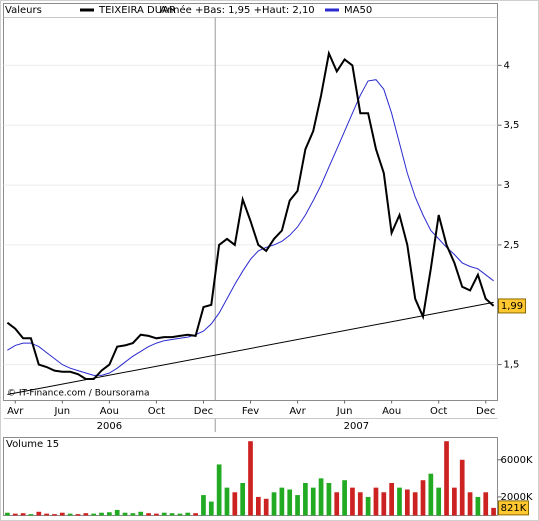  Describe the element at coordinates (512, 365) in the screenshot. I see `y-tick-label: 1,5` at that location.